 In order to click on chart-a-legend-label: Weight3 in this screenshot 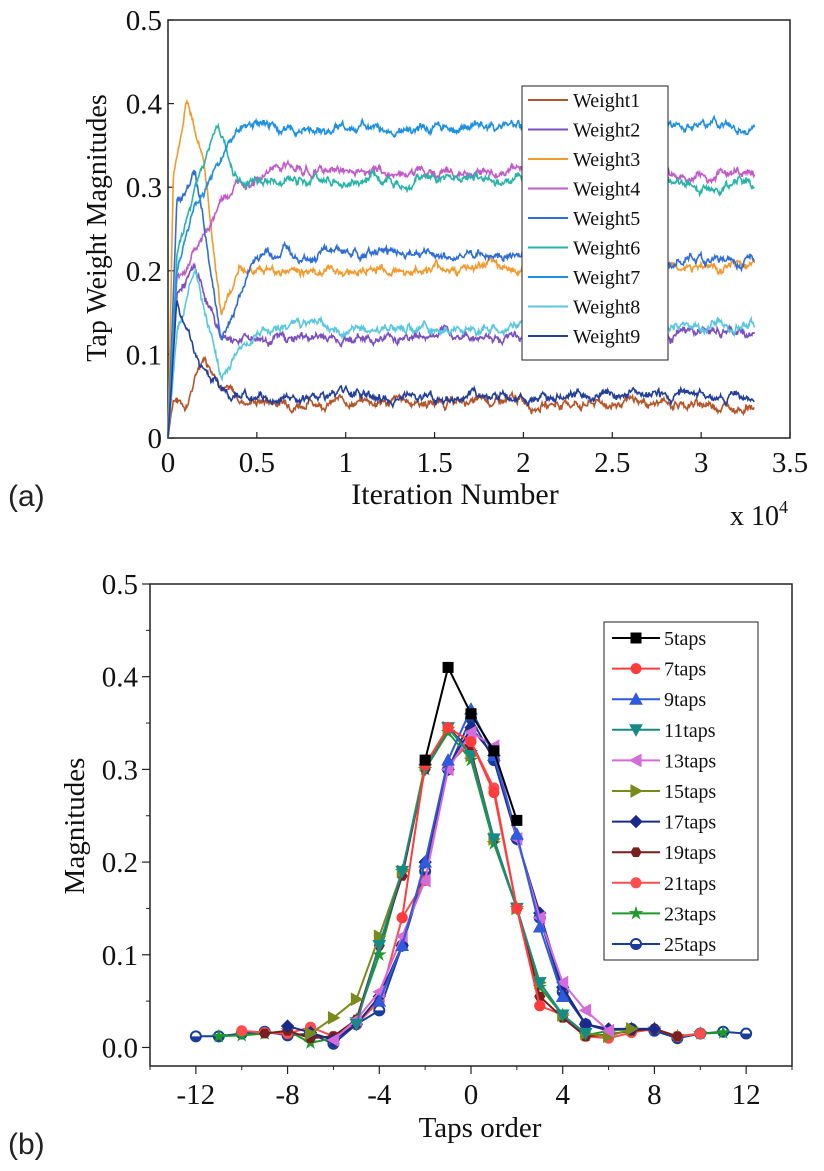, I will do `click(606, 160)`.